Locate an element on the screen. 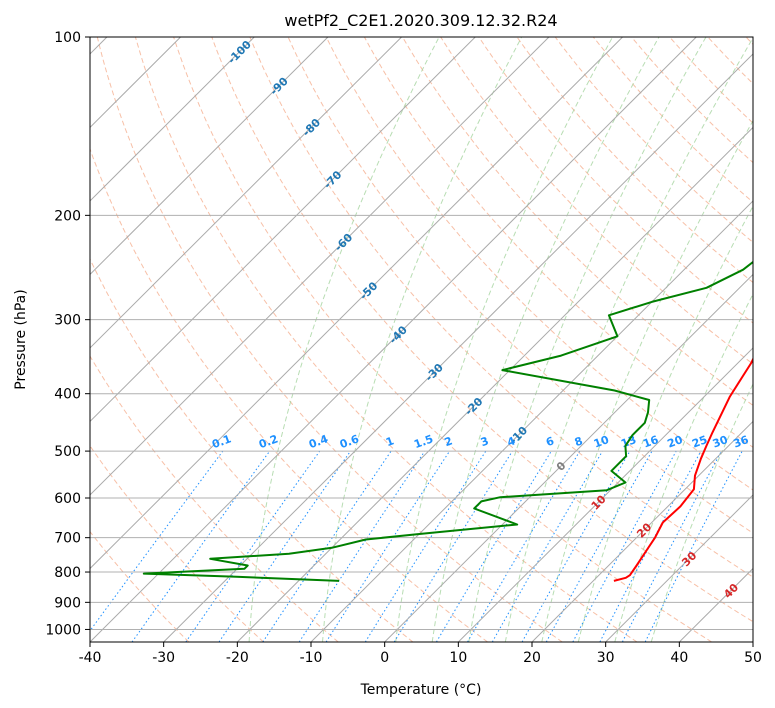 The width and height of the screenshot is (775, 708). mixing-ratio-label: 0.6 is located at coordinates (349, 441).